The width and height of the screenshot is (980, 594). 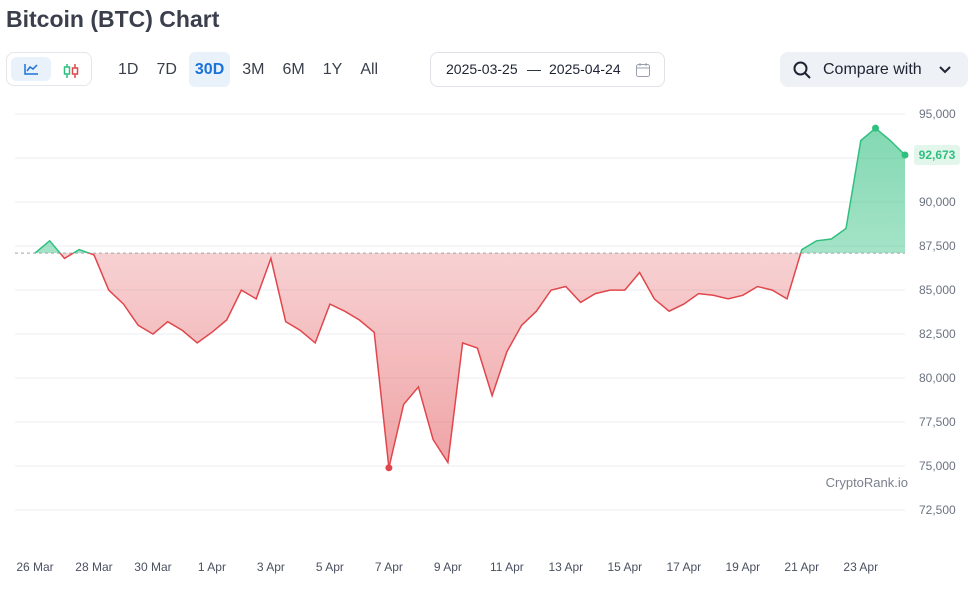 I want to click on date-range-picker: 2025-03-25 — 2025-04-24, so click(x=547, y=69).